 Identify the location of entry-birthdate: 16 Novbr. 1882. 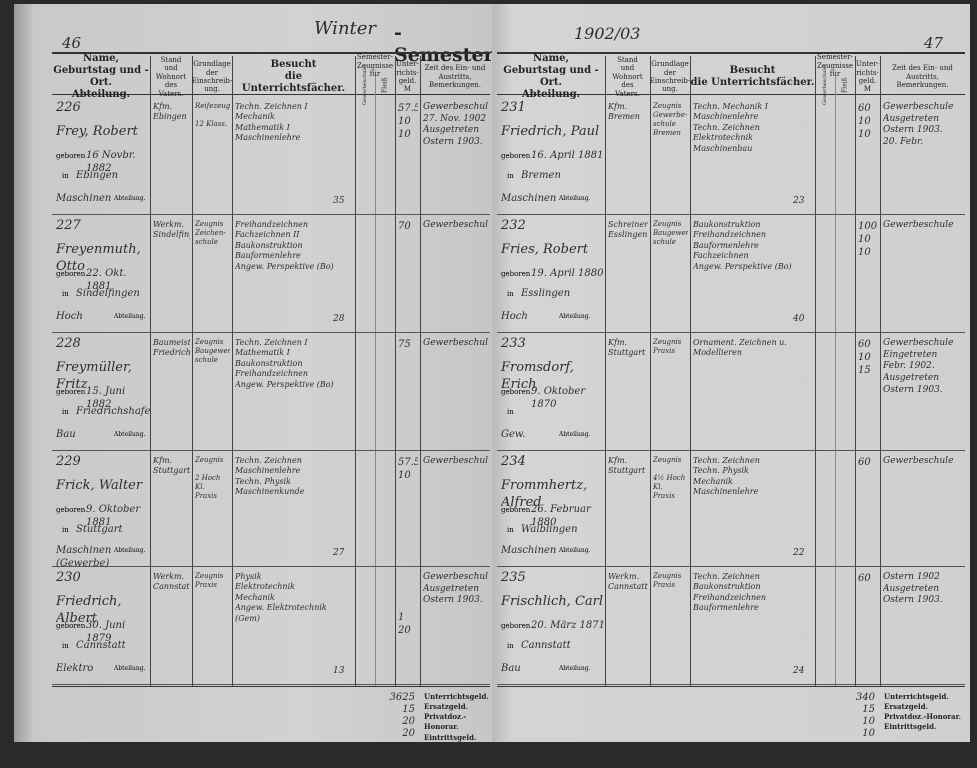
(111, 162).